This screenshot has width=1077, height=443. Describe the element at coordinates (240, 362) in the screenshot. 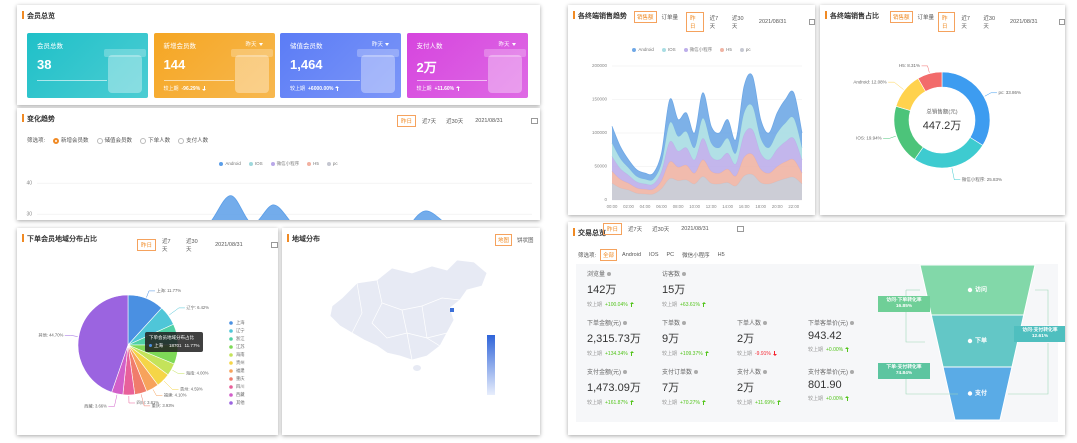

I see `legend-label: 贵州` at that location.